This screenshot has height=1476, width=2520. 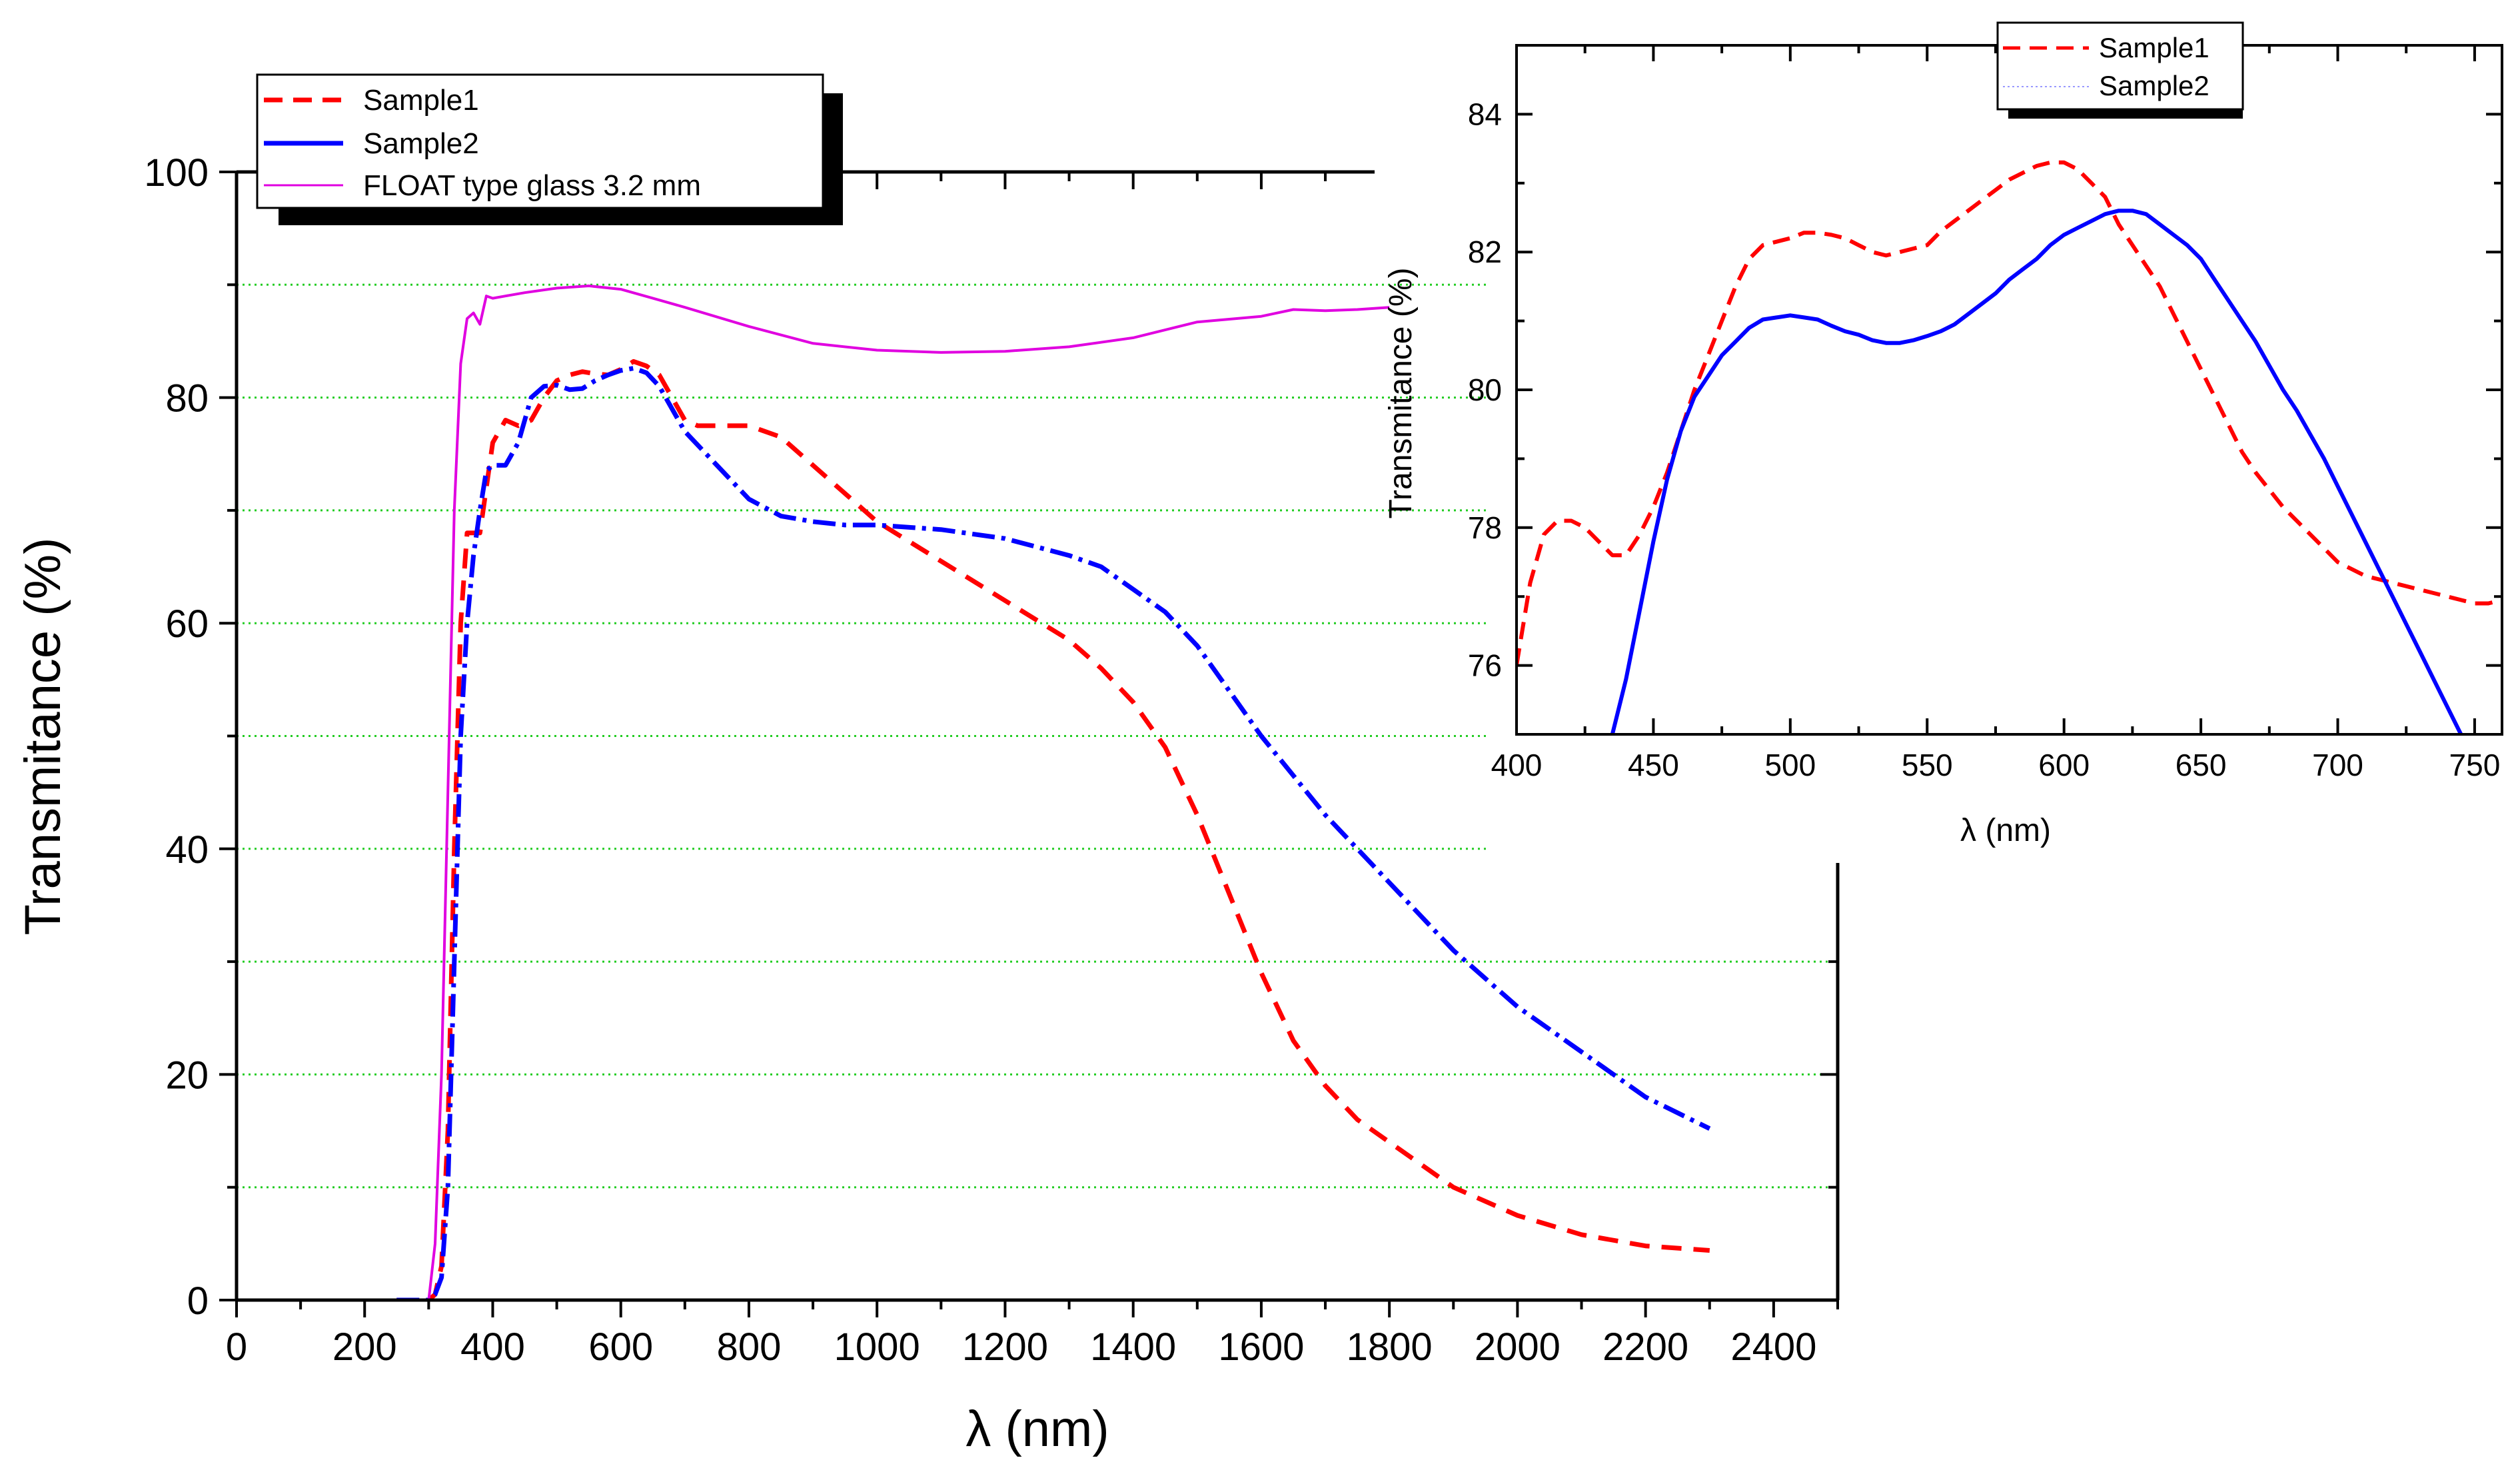 What do you see at coordinates (1518, 1347) in the screenshot?
I see `main-x-tick-label-2000: 2000` at bounding box center [1518, 1347].